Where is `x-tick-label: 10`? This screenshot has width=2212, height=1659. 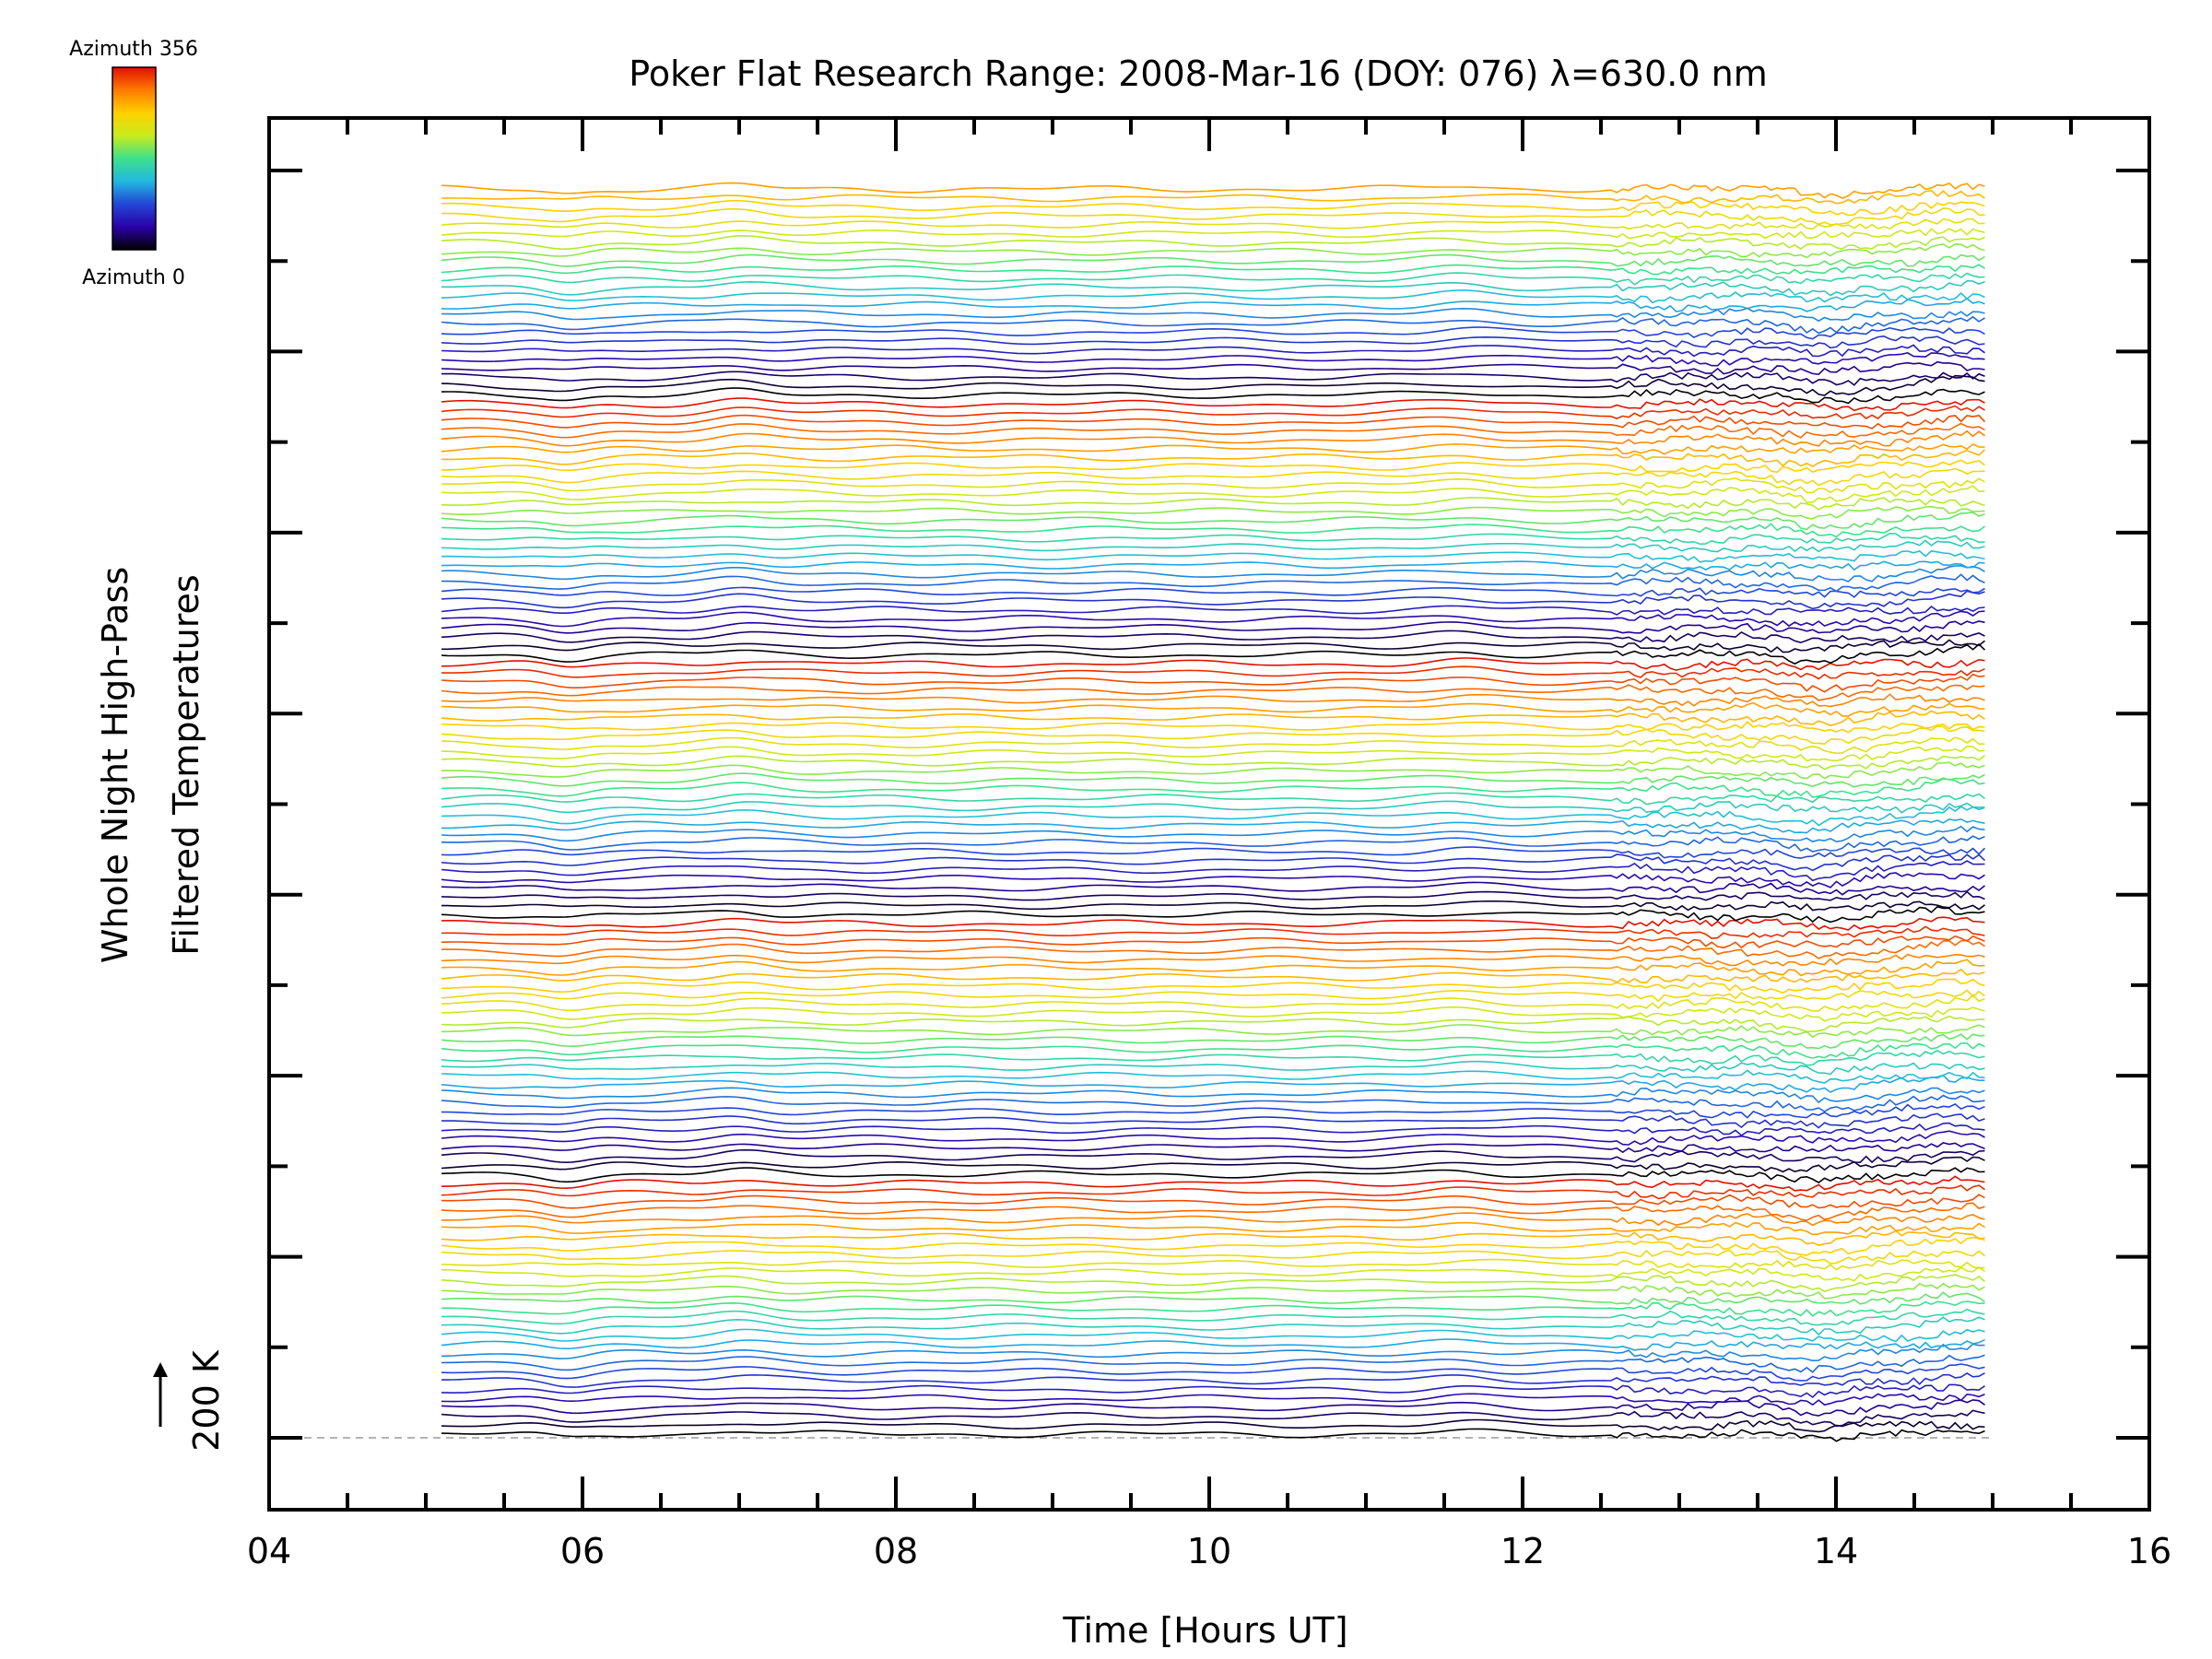
x-tick-label: 10 is located at coordinates (1209, 1551).